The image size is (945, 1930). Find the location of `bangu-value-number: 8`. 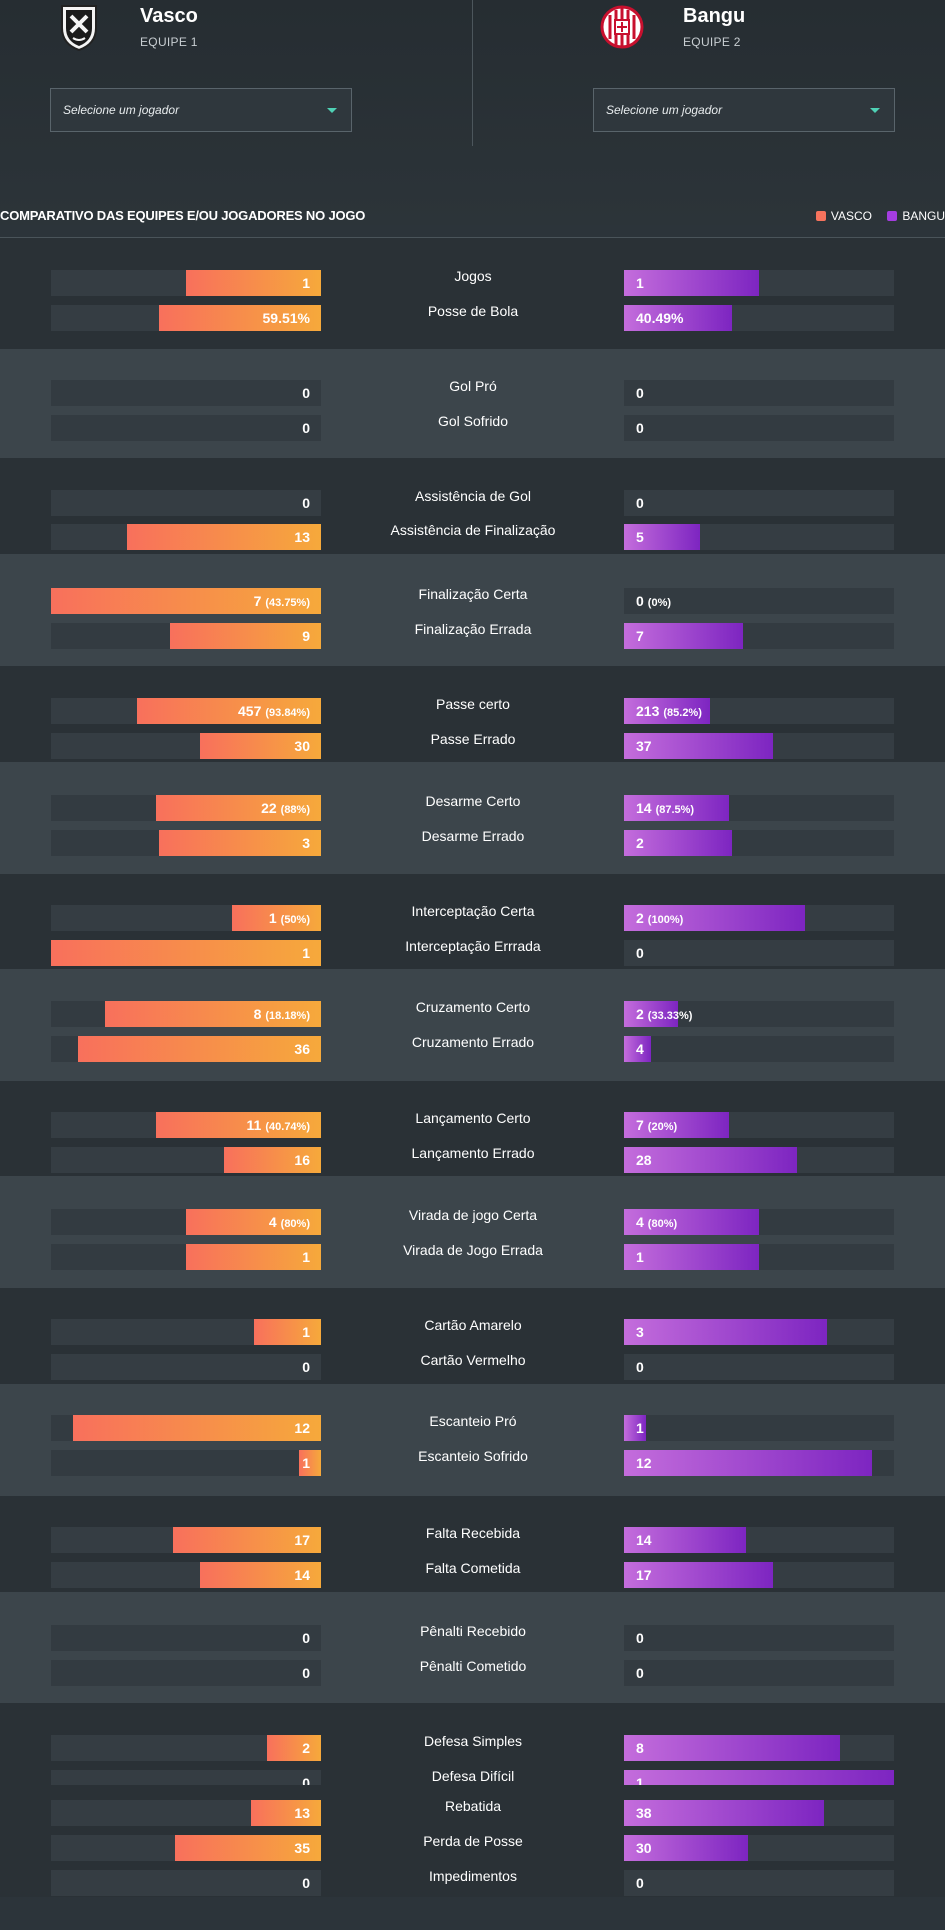

bangu-value-number: 8 is located at coordinates (640, 1748).